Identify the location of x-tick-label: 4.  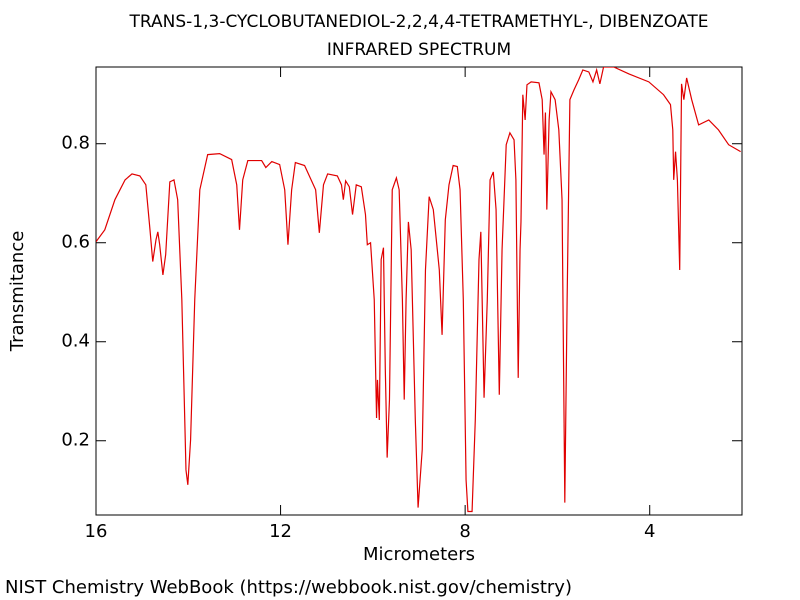
(649, 531).